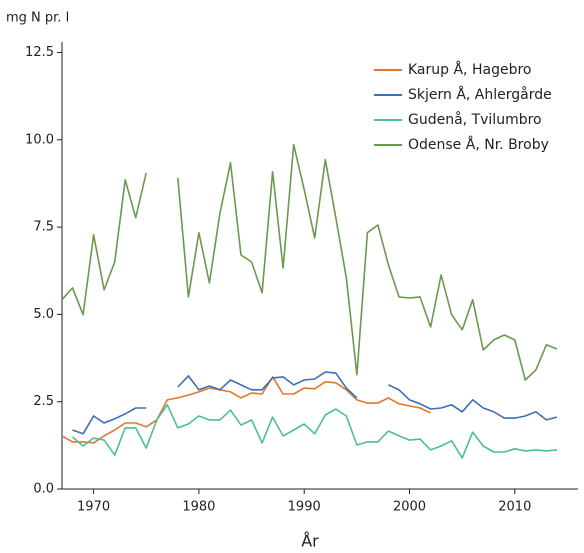 The height and width of the screenshot is (553, 584). I want to click on legend-label: Odense Å, Nr. Broby, so click(478, 144).